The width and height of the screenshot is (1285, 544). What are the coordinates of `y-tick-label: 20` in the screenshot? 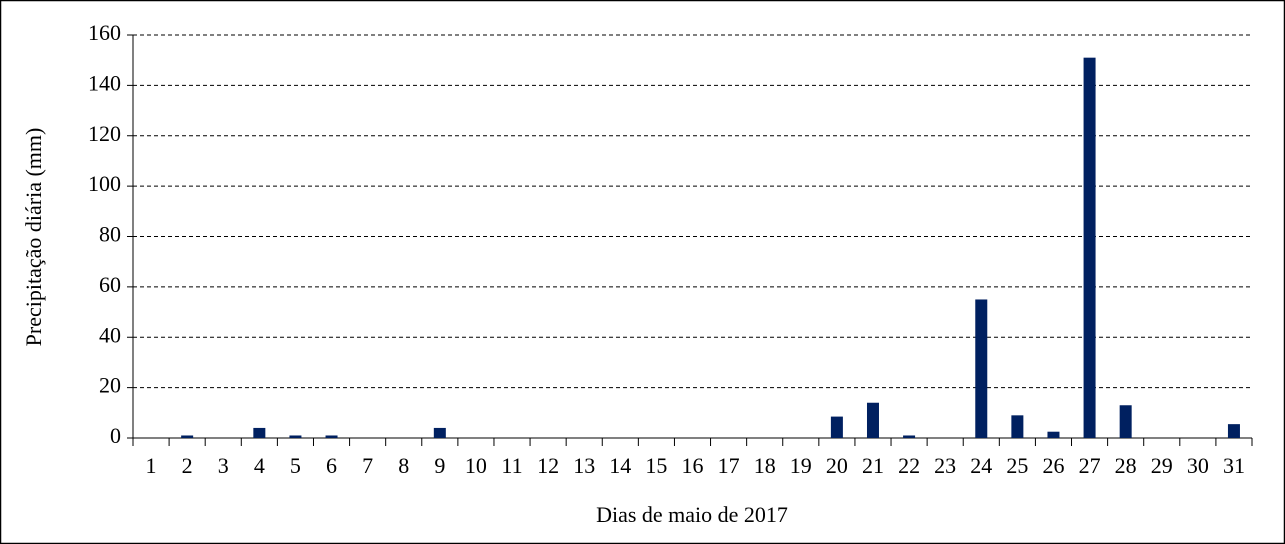 It's located at (110, 385).